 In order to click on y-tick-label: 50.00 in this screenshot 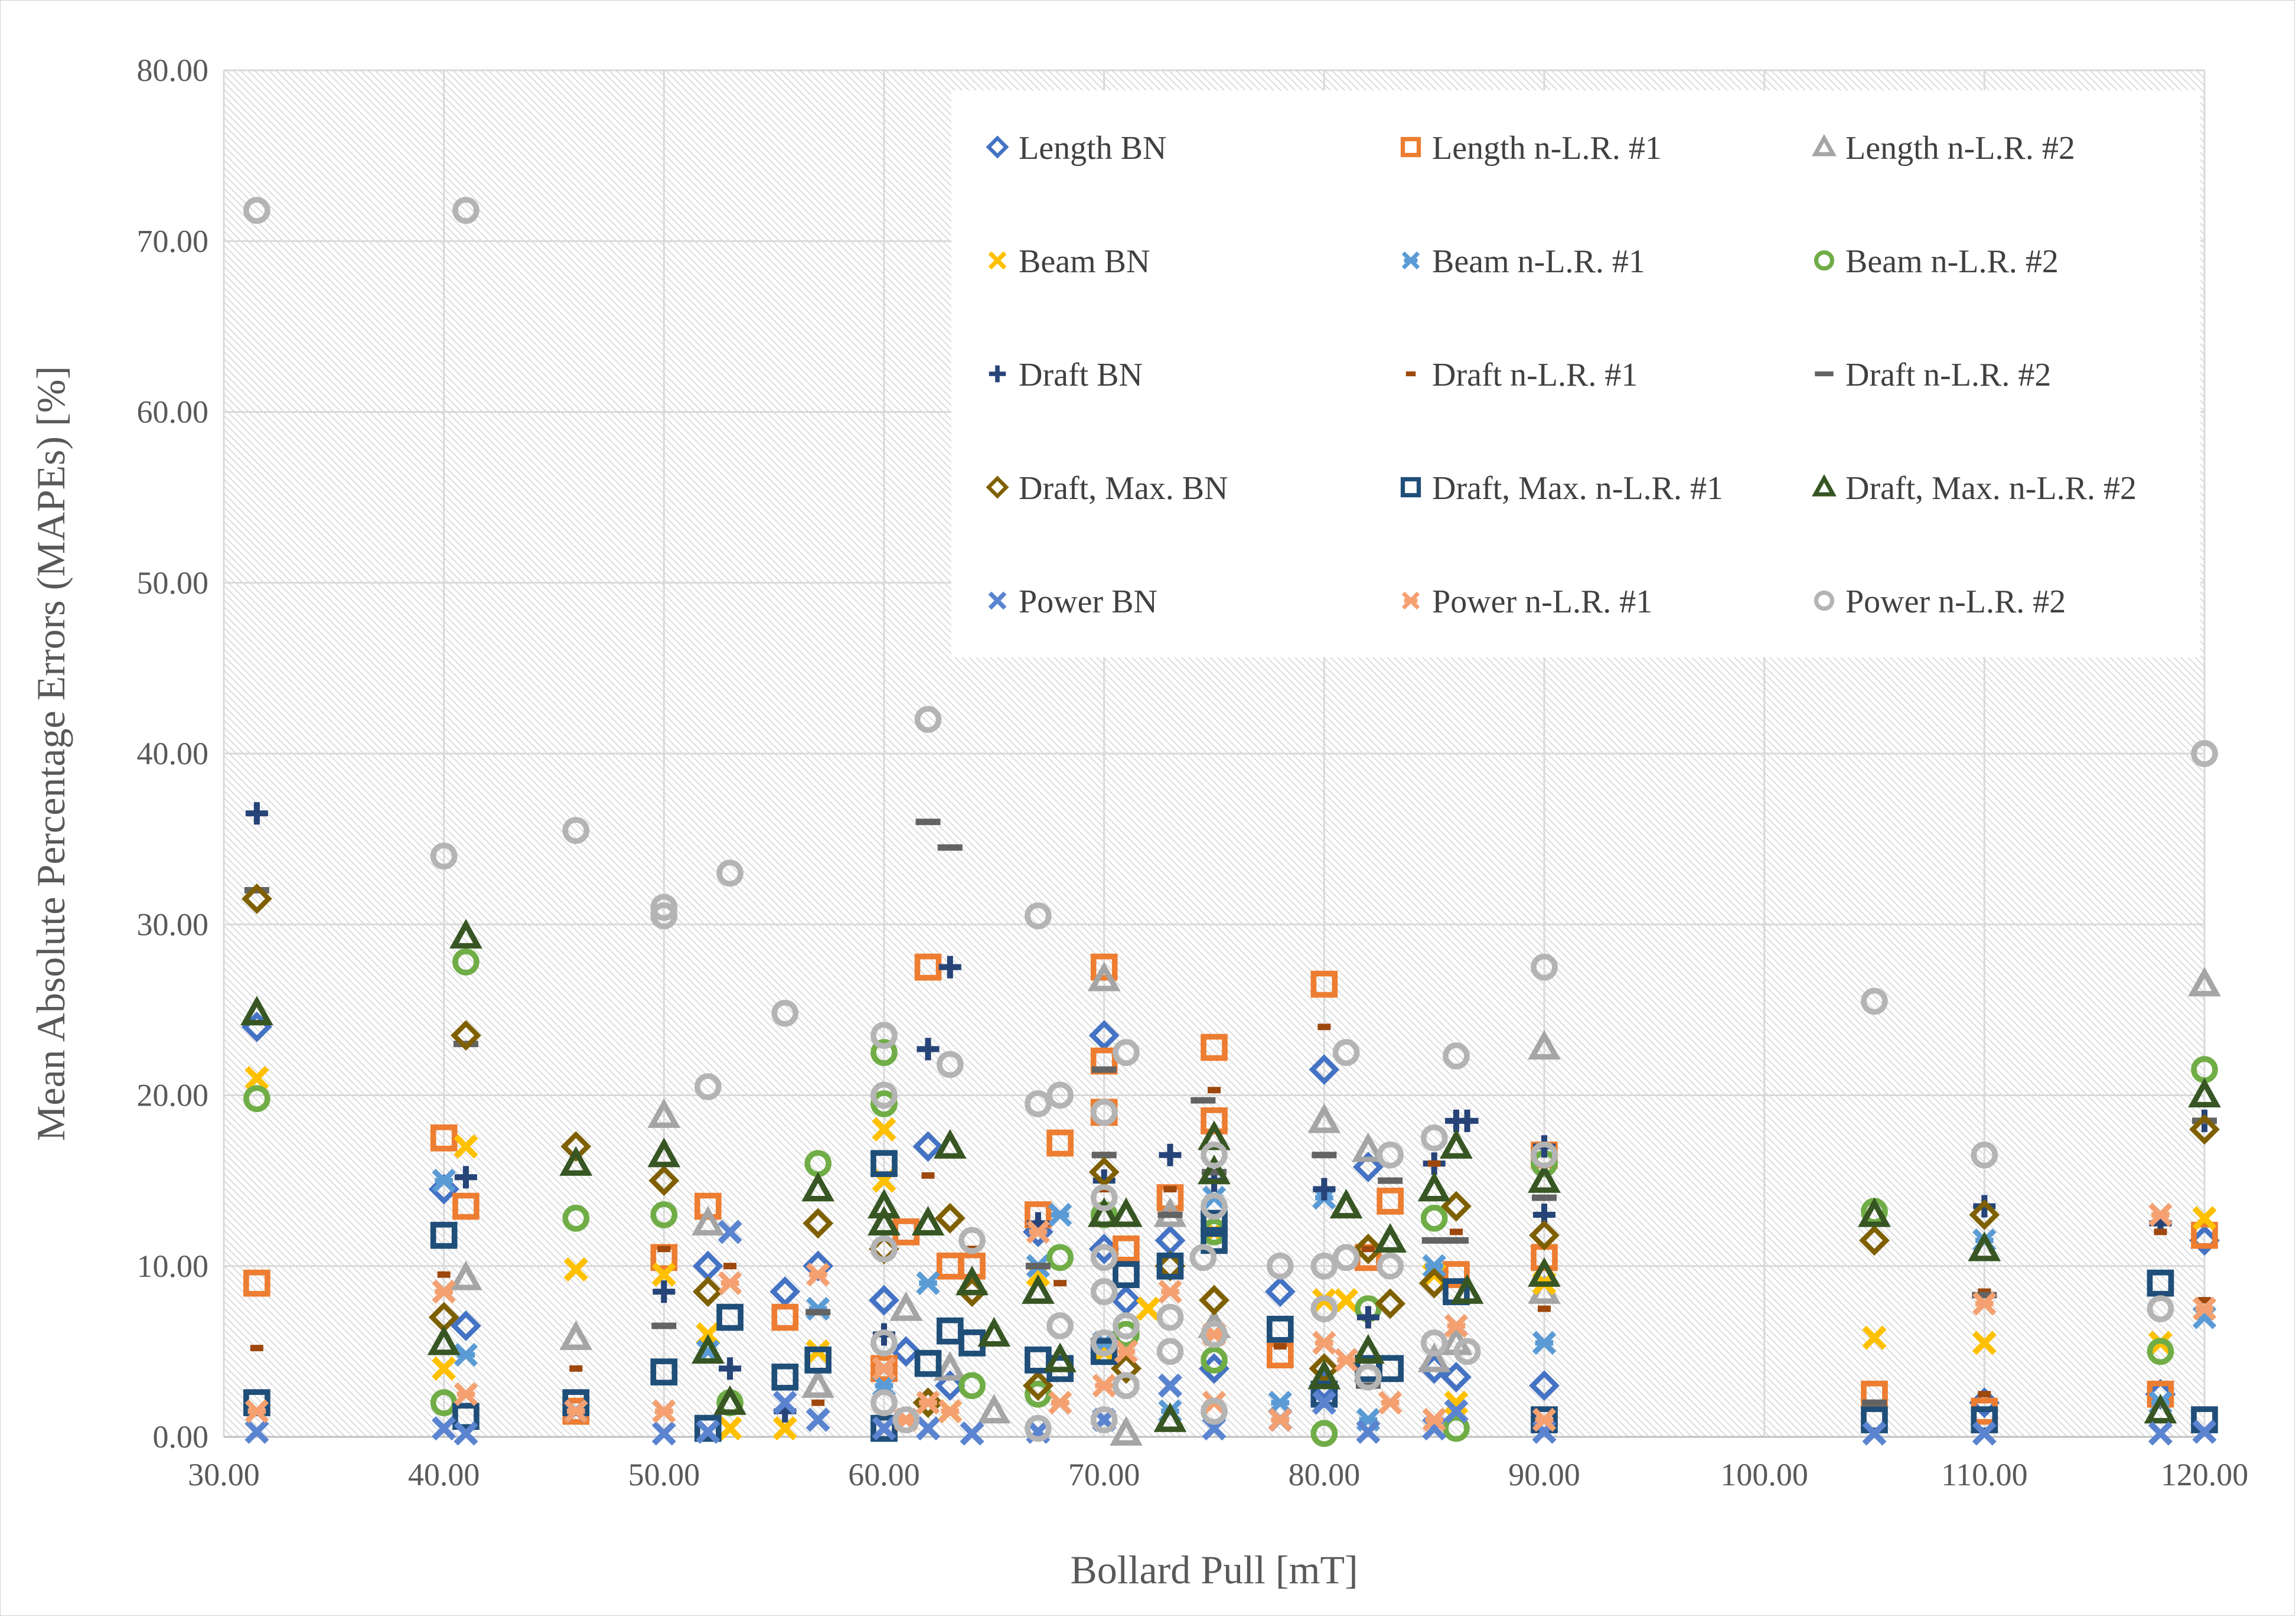, I will do `click(173, 583)`.